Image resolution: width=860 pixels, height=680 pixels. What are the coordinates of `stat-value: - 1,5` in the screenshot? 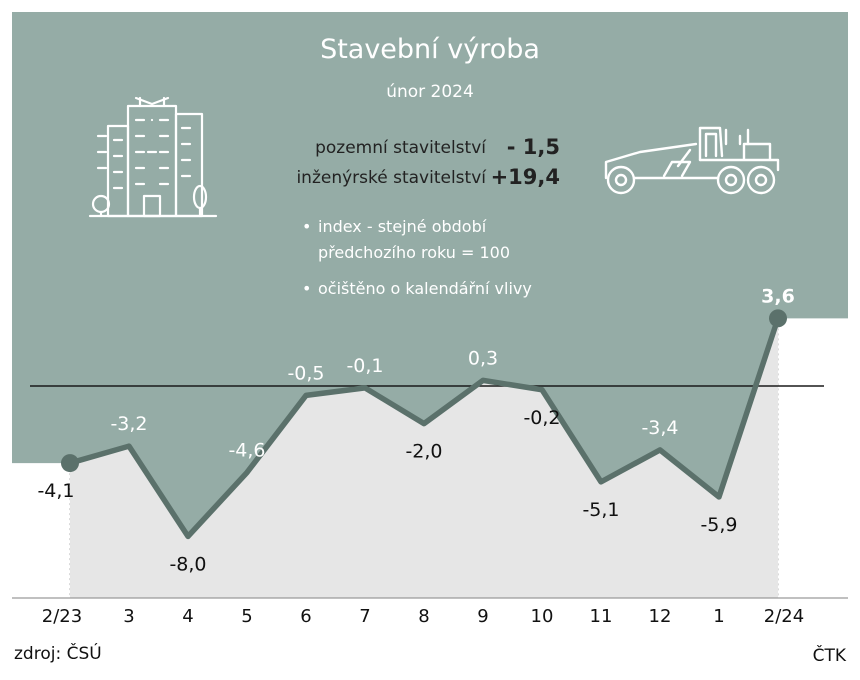 It's located at (533, 147).